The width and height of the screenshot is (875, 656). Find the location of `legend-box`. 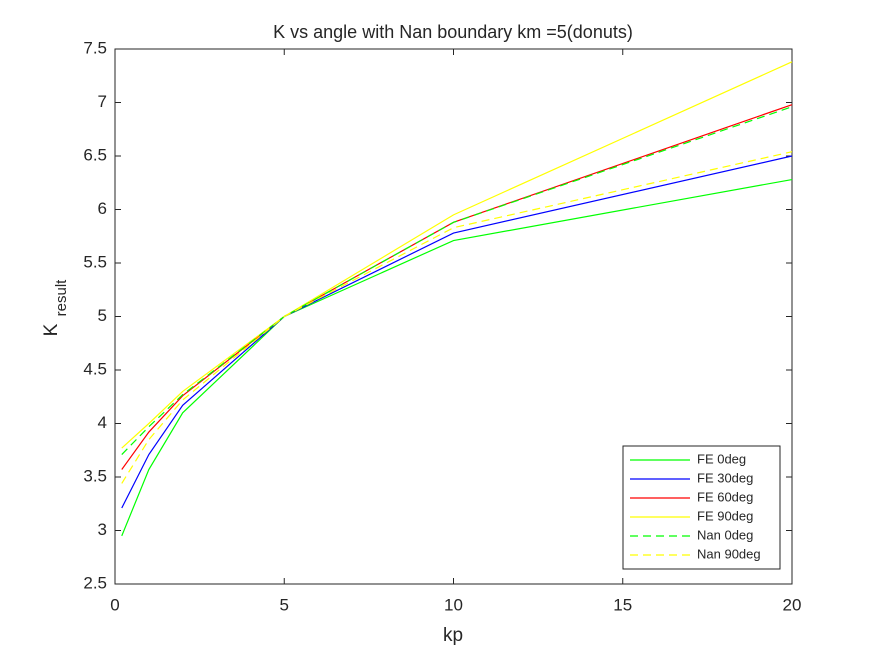

legend-box is located at coordinates (701, 507).